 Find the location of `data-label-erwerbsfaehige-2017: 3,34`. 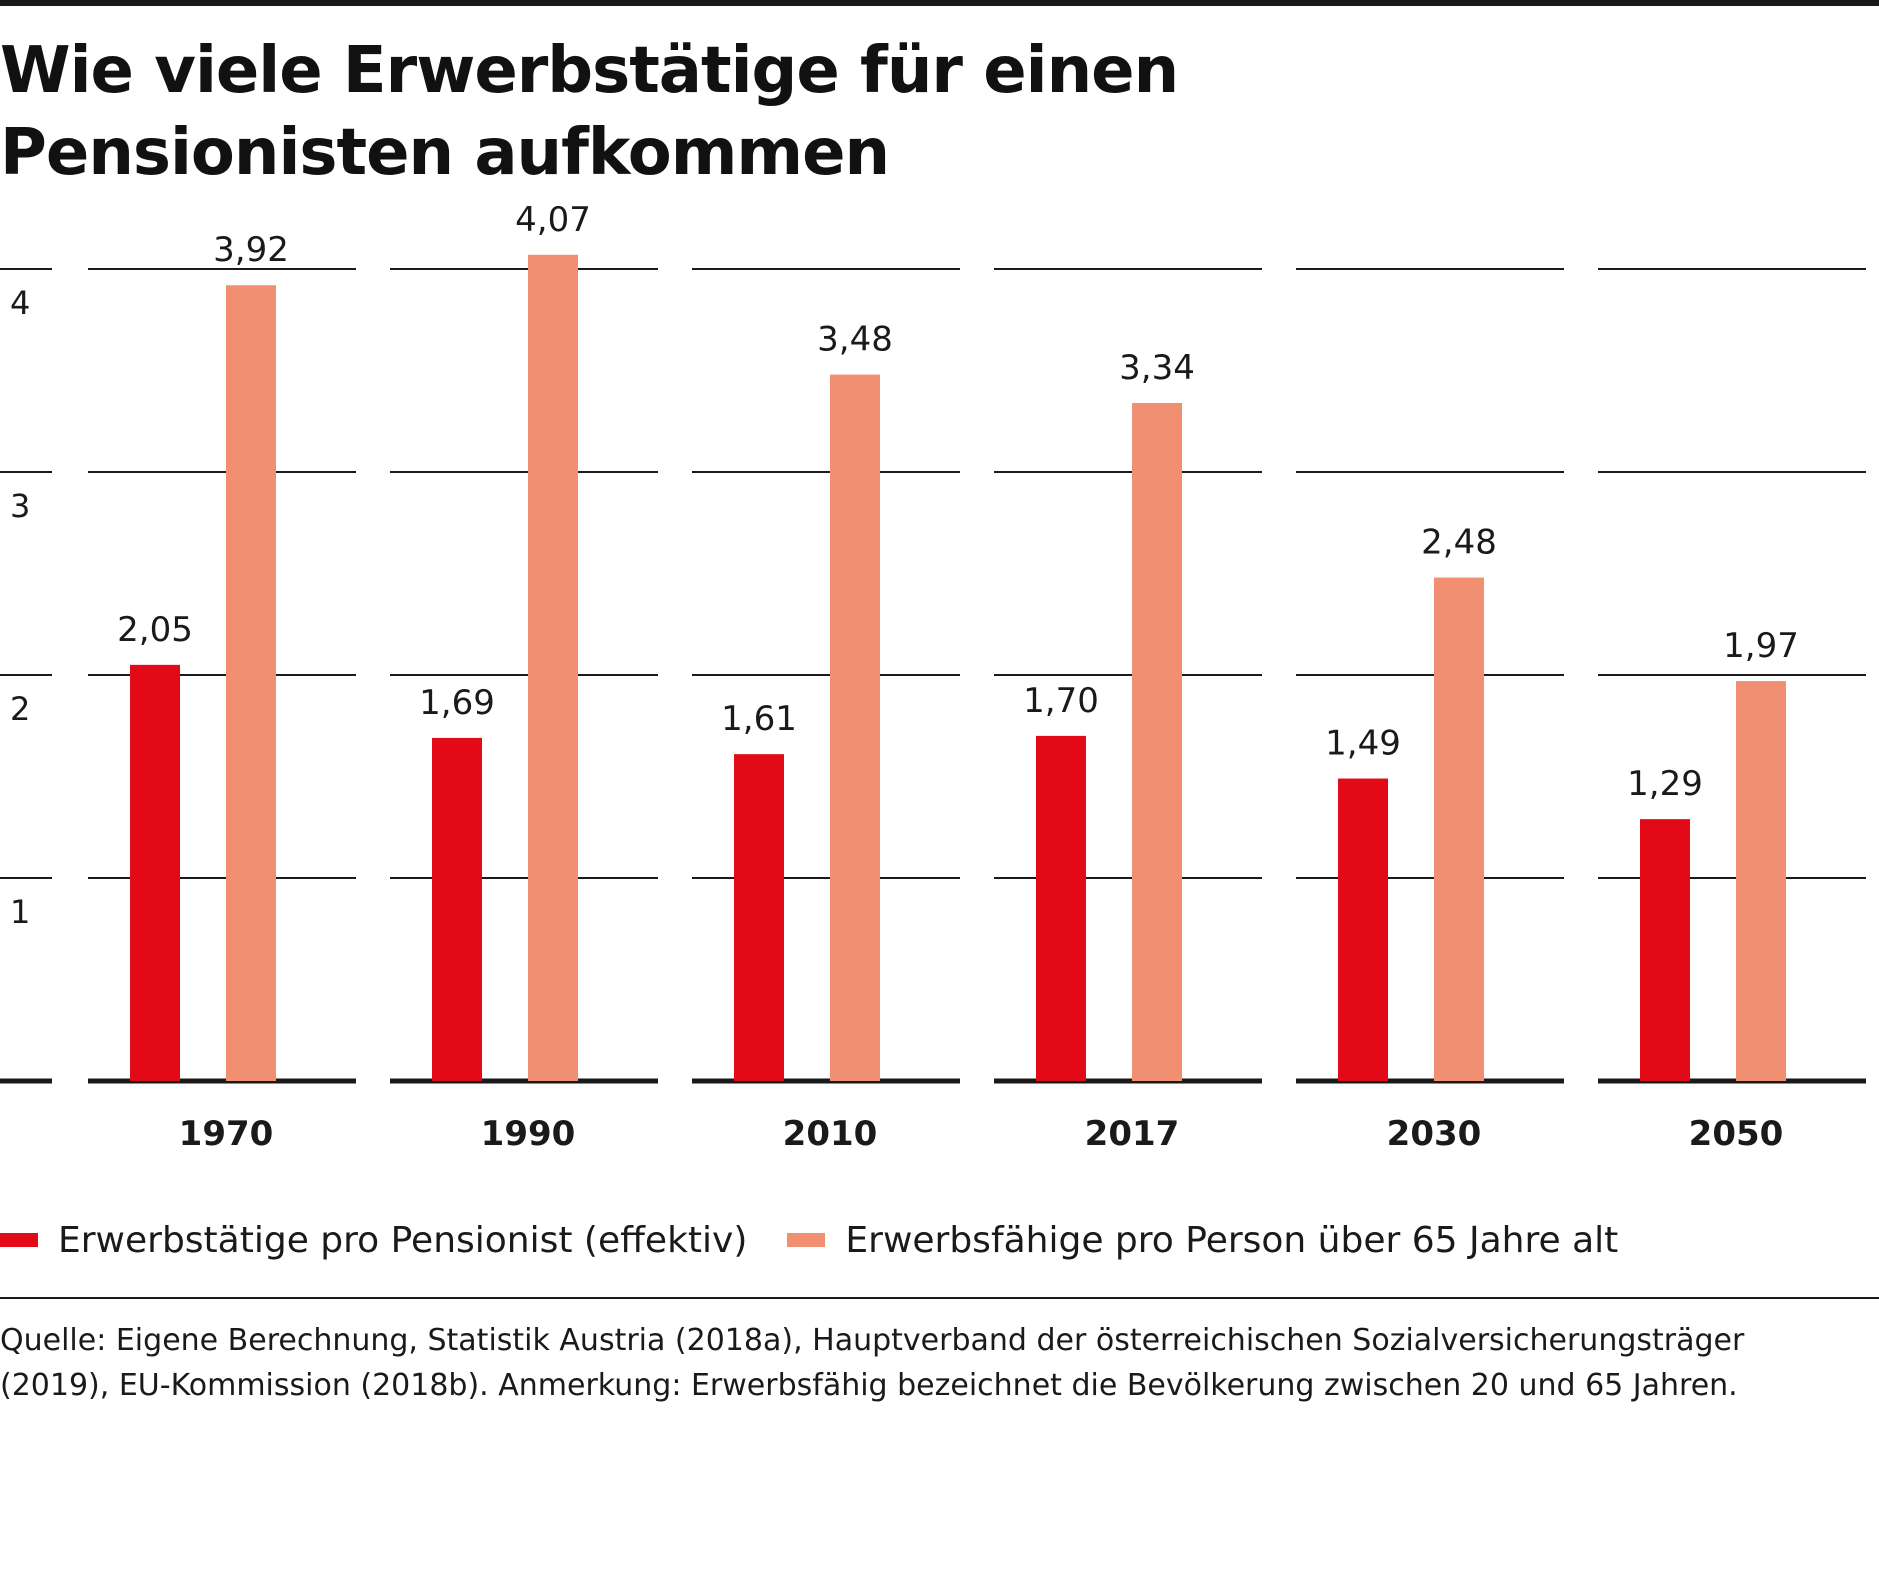

data-label-erwerbsfaehige-2017: 3,34 is located at coordinates (1157, 368).